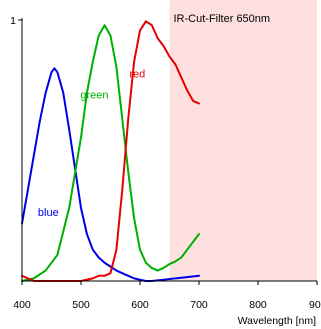 The height and width of the screenshot is (329, 321). Describe the element at coordinates (199, 305) in the screenshot. I see `x-tick-label-700: 700` at that location.